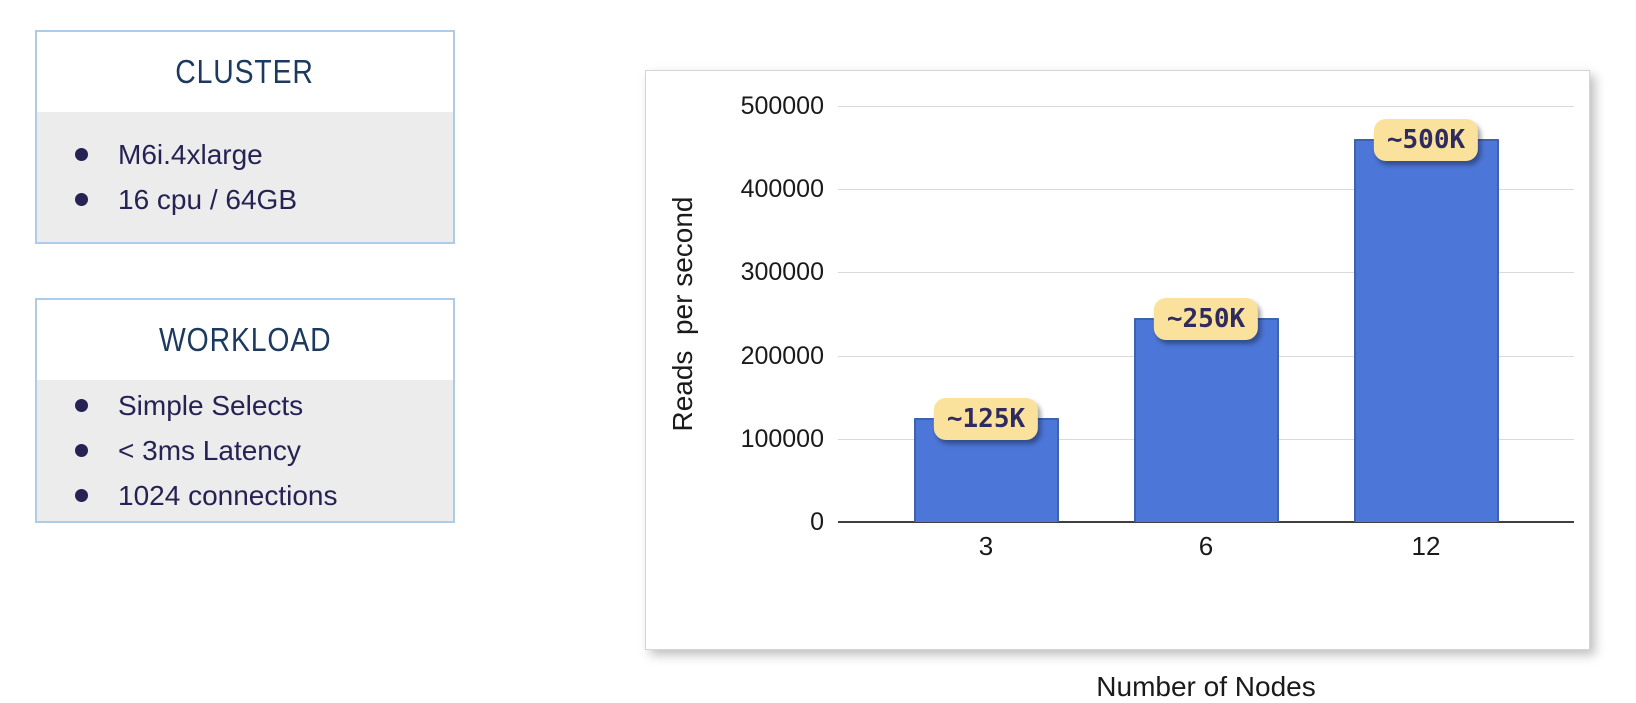  I want to click on workload-box-header: WORKLOAD, so click(245, 340).